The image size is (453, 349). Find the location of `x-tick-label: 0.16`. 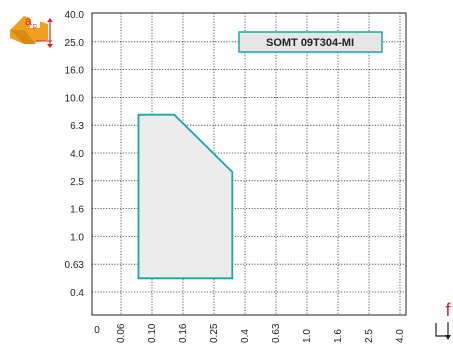

x-tick-label: 0.16 is located at coordinates (183, 333).